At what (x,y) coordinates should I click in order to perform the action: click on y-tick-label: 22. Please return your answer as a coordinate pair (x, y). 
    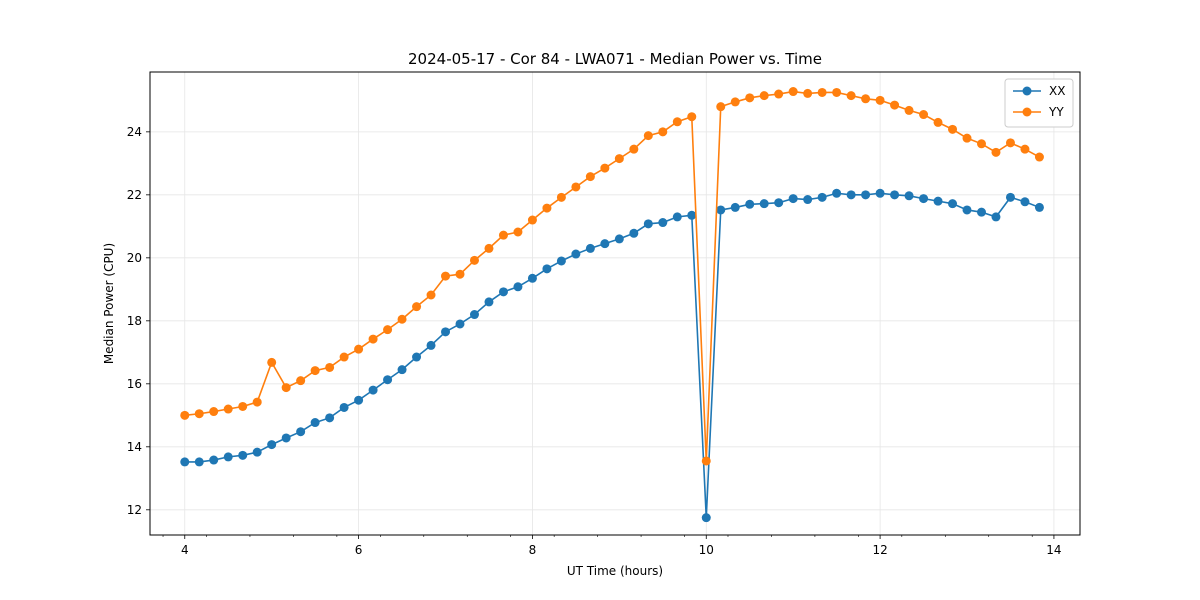
    Looking at the image, I should click on (134, 195).